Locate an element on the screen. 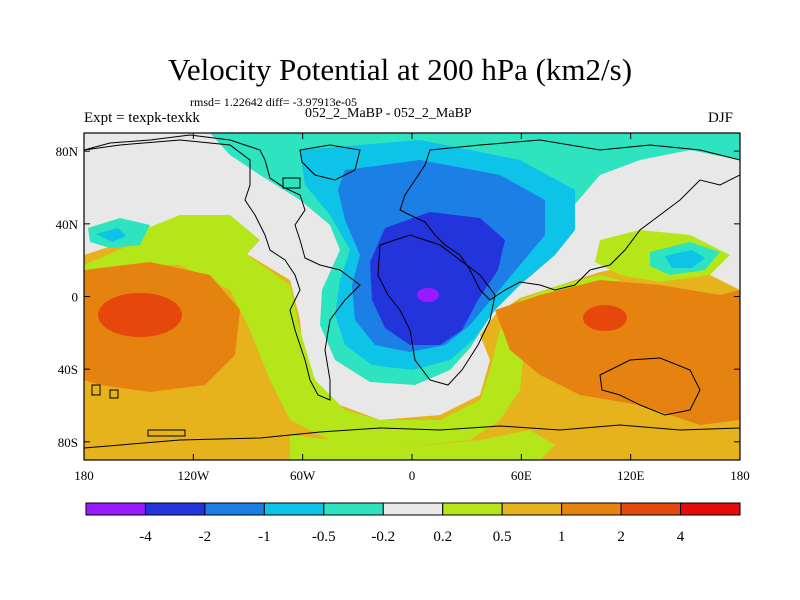 Image resolution: width=800 pixels, height=600 pixels. experiment-label: Expt = texpk-texkk is located at coordinates (142, 118).